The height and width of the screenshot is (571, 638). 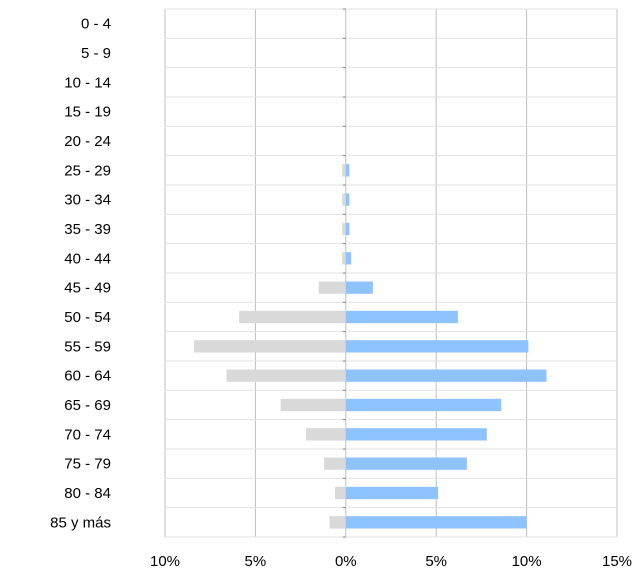 What do you see at coordinates (87, 493) in the screenshot?
I see `y-tick-label: 80 - 84` at bounding box center [87, 493].